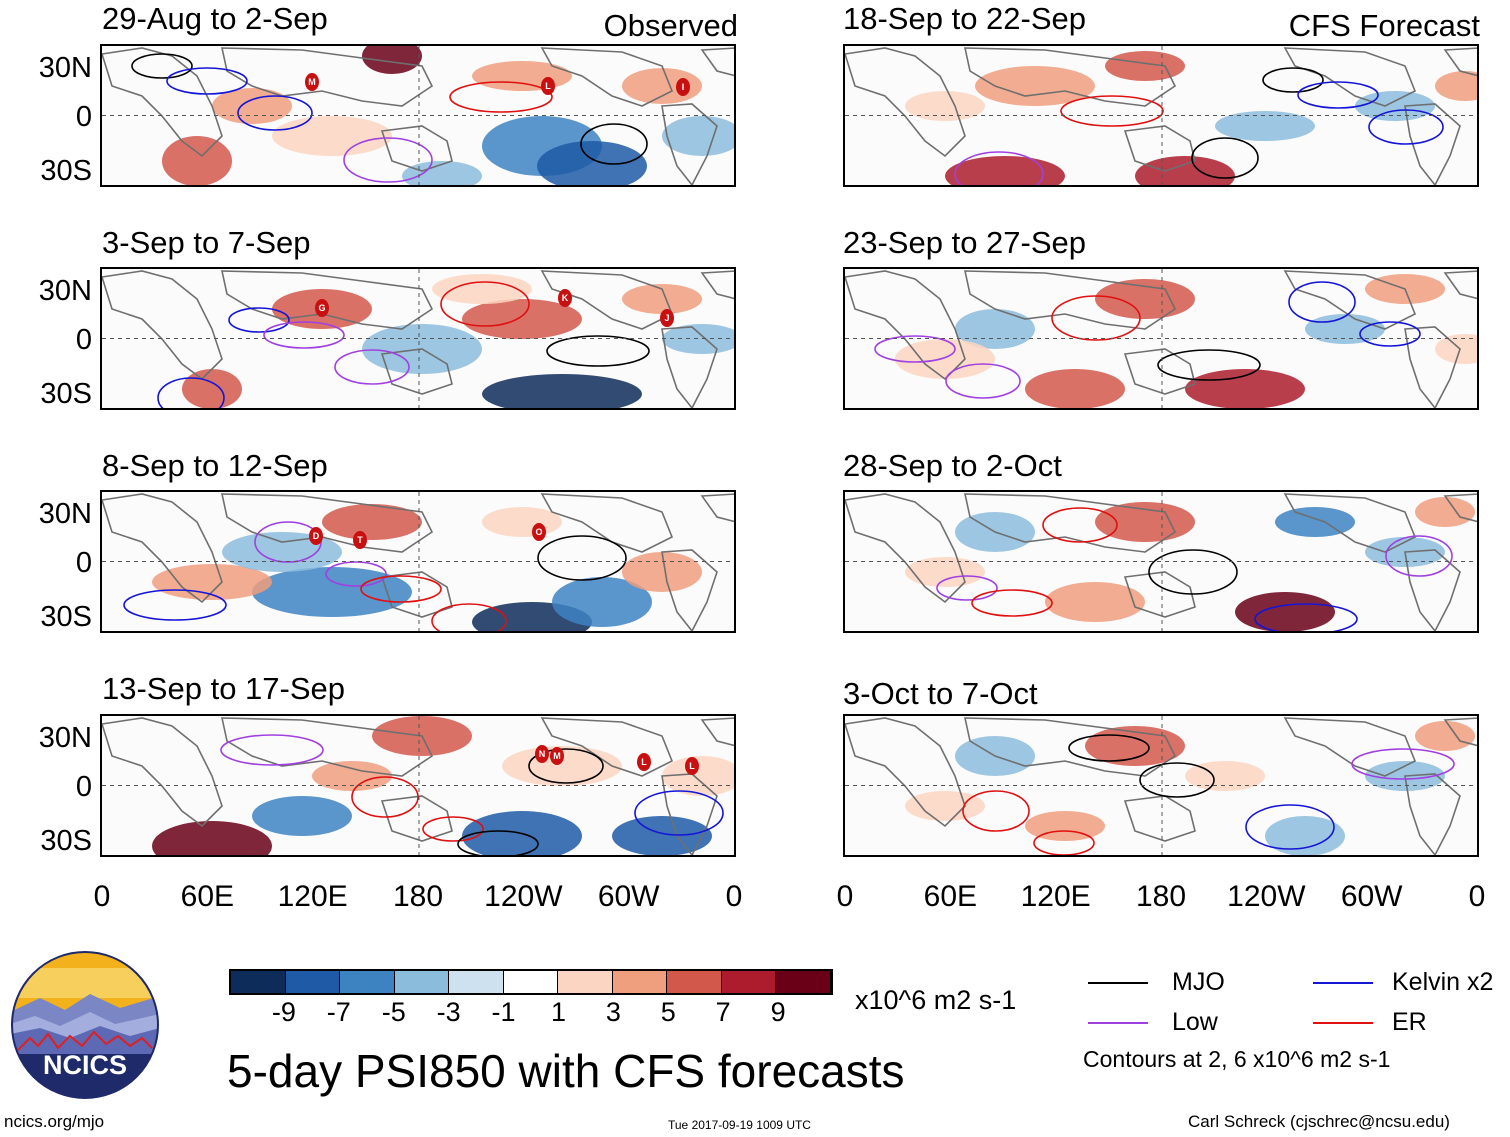 This screenshot has height=1137, width=1510. Describe the element at coordinates (224, 688) in the screenshot. I see `panel-title-4: 13-Sep to 17-Sep` at that location.